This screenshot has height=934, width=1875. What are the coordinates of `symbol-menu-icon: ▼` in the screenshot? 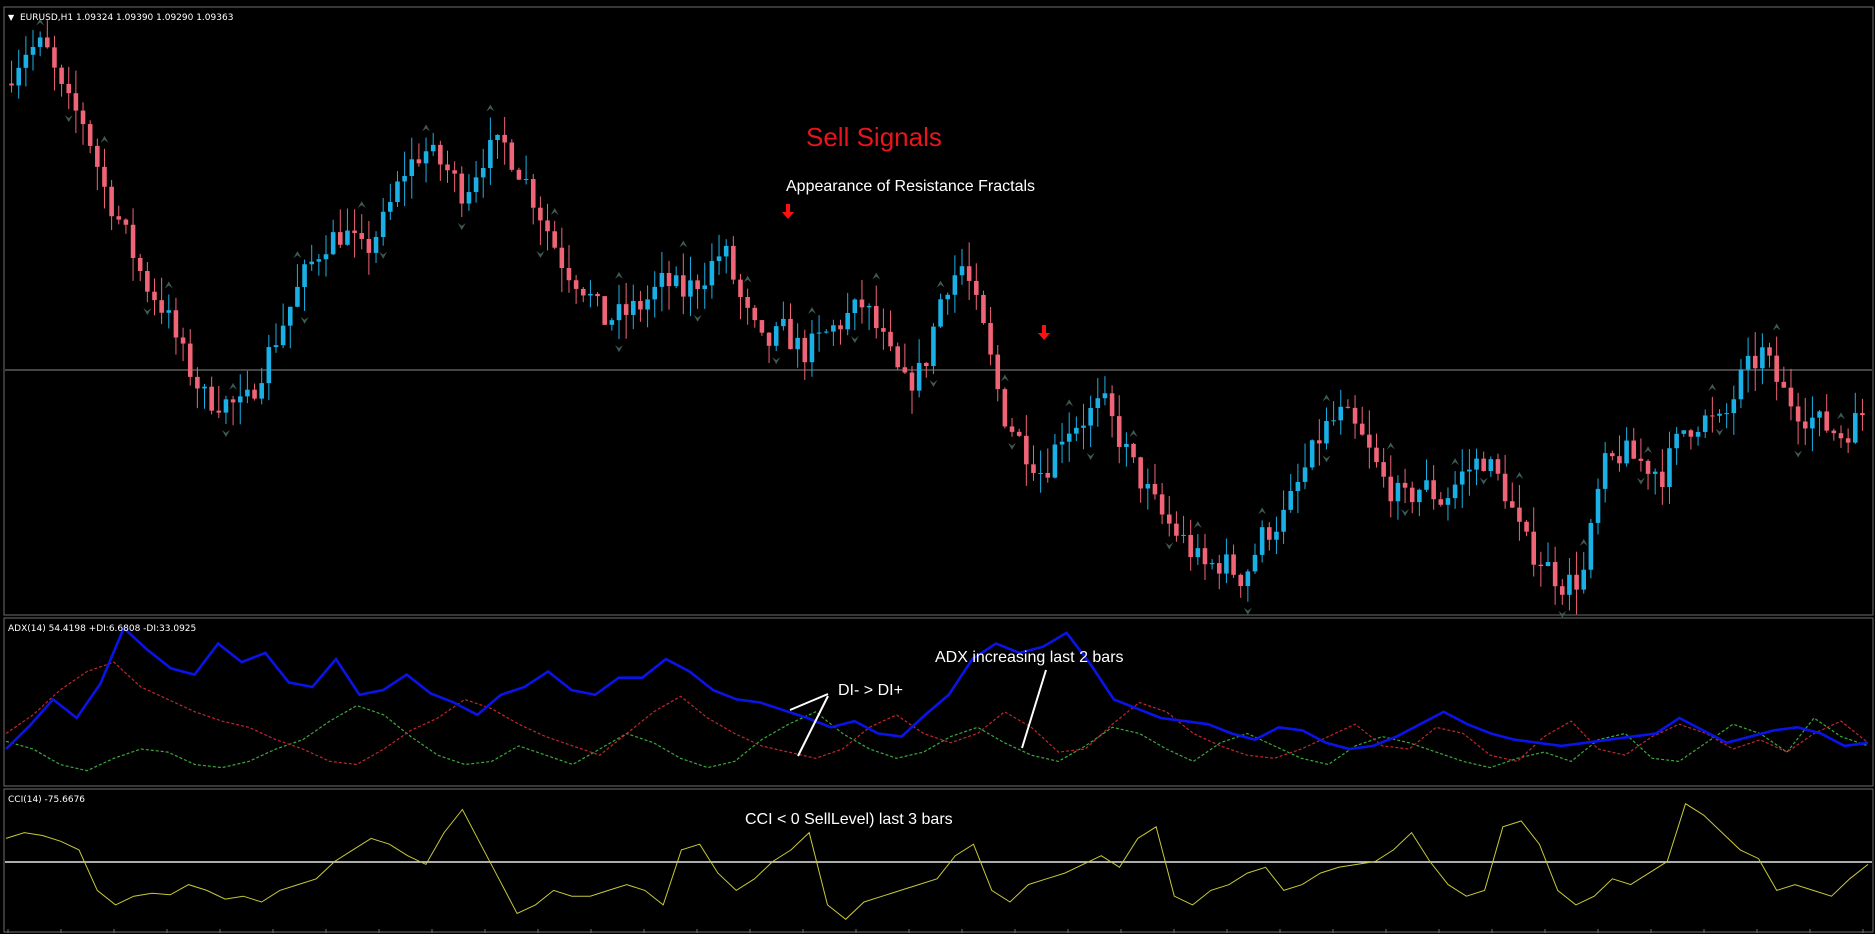 It's located at (11, 17).